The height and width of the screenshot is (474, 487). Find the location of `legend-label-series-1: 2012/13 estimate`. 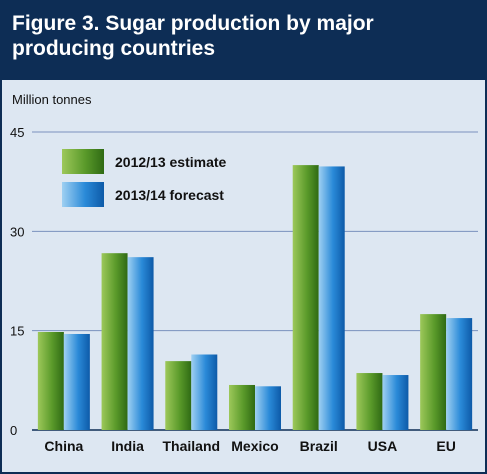

legend-label-series-1: 2012/13 estimate is located at coordinates (171, 162).